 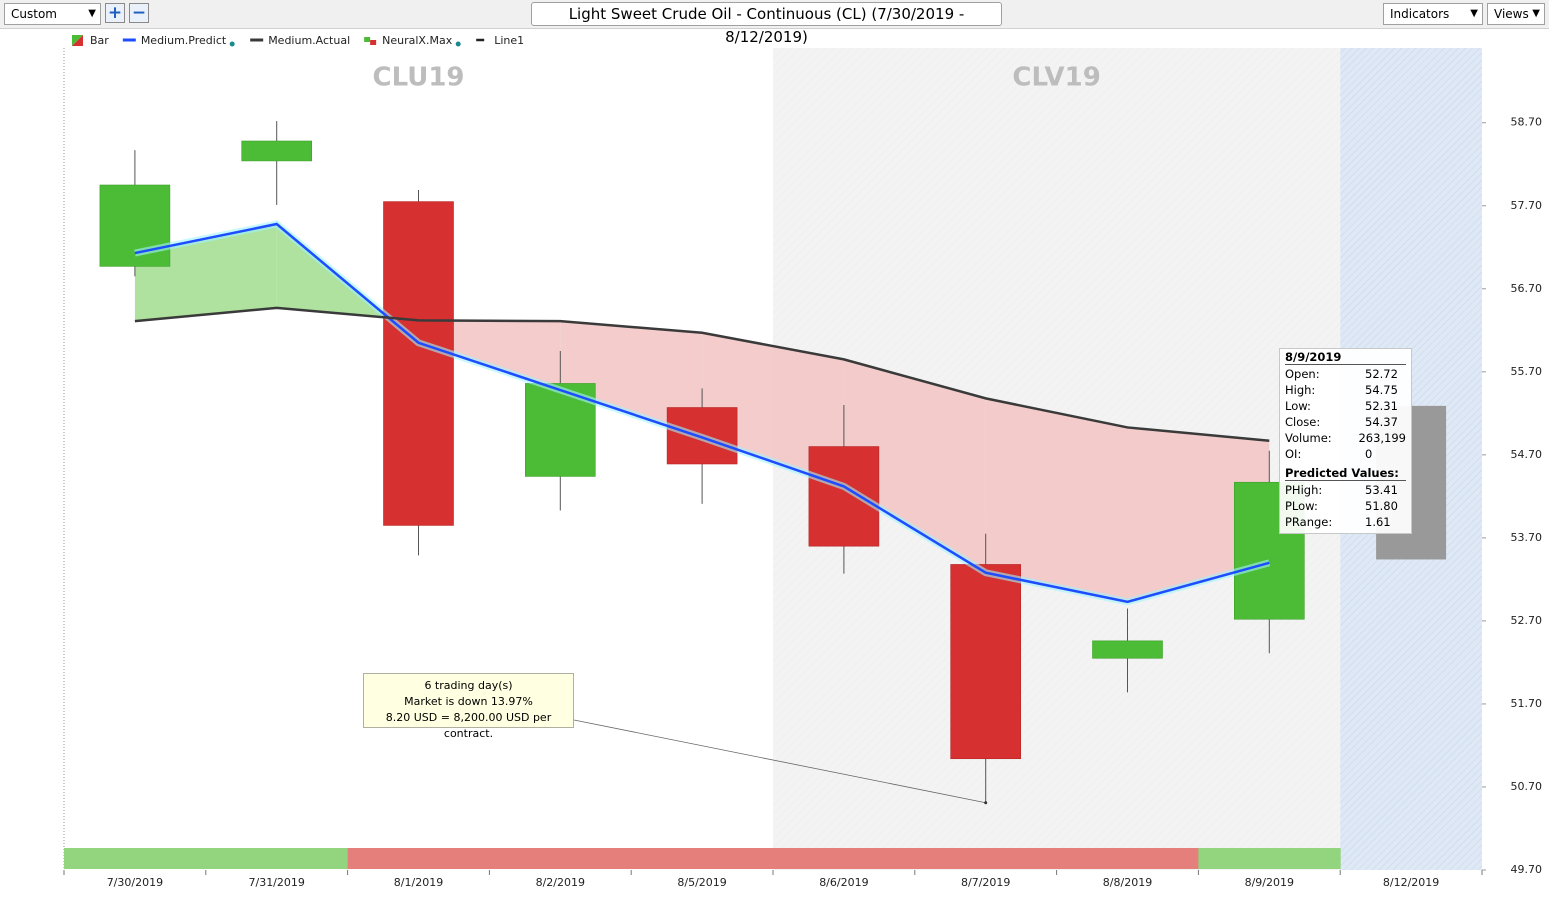 I want to click on tooltip-row: PRange: 1.61, so click(x=1345, y=522).